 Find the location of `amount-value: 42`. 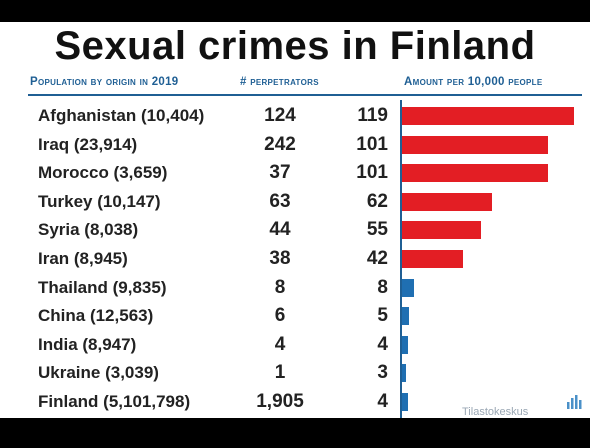

amount-value: 42 is located at coordinates (377, 258).